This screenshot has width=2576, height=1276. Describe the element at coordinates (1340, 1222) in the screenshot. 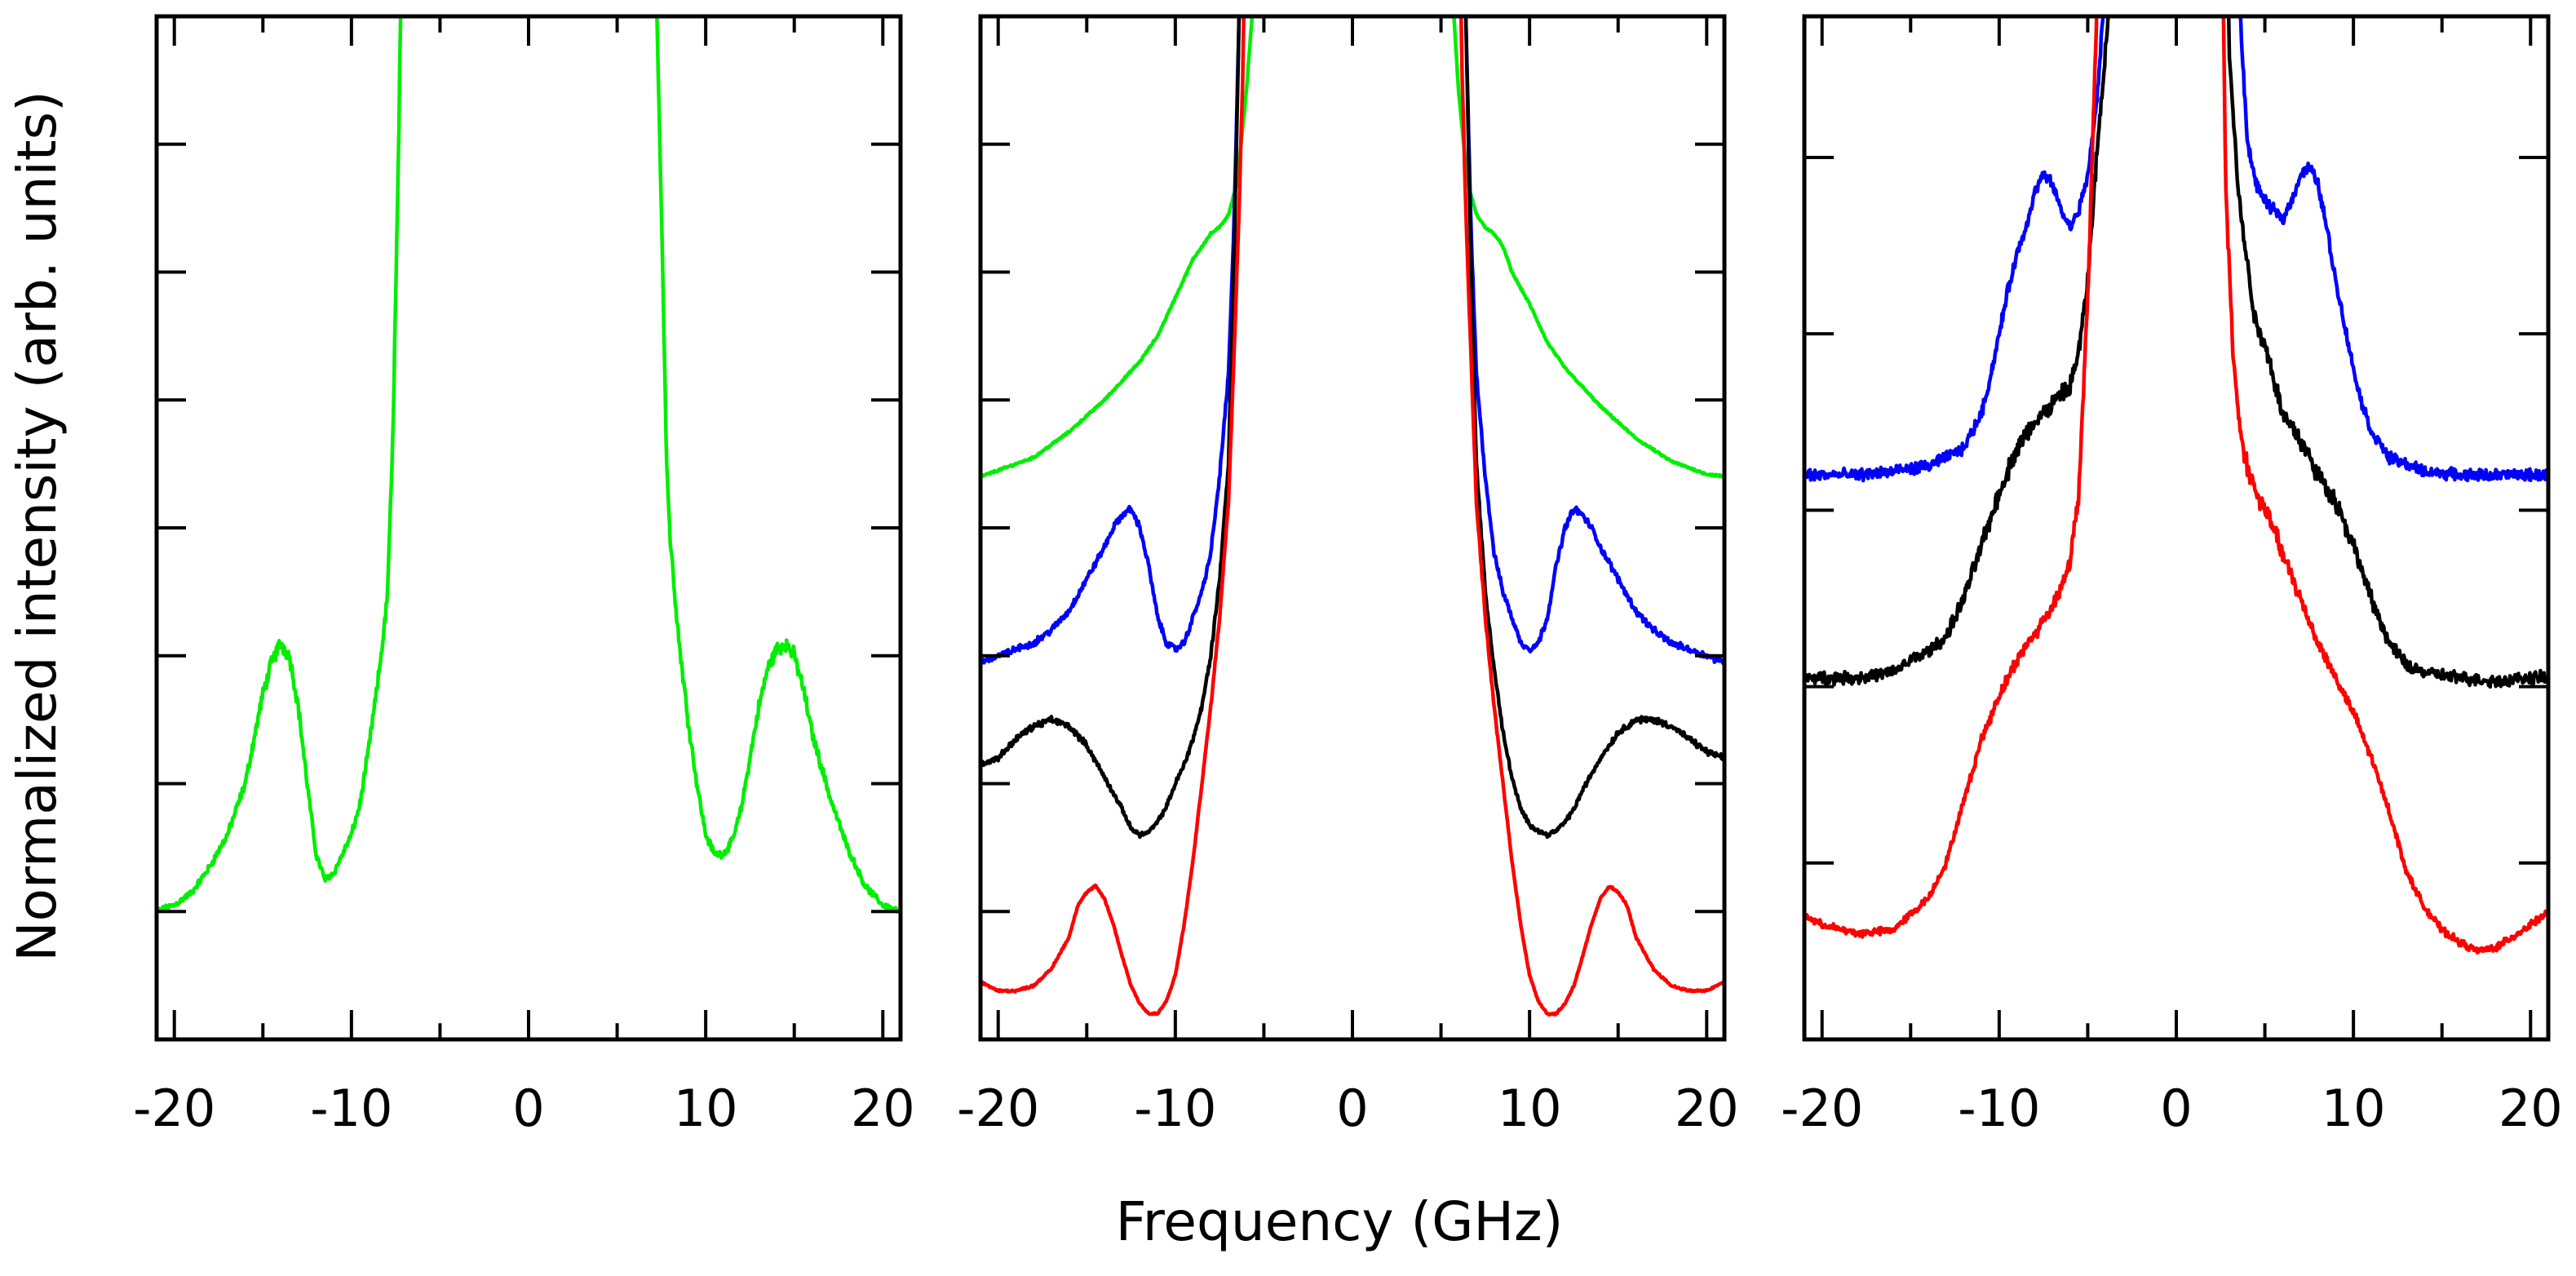

I see `x-axis-label: Frequency (GHz)` at that location.